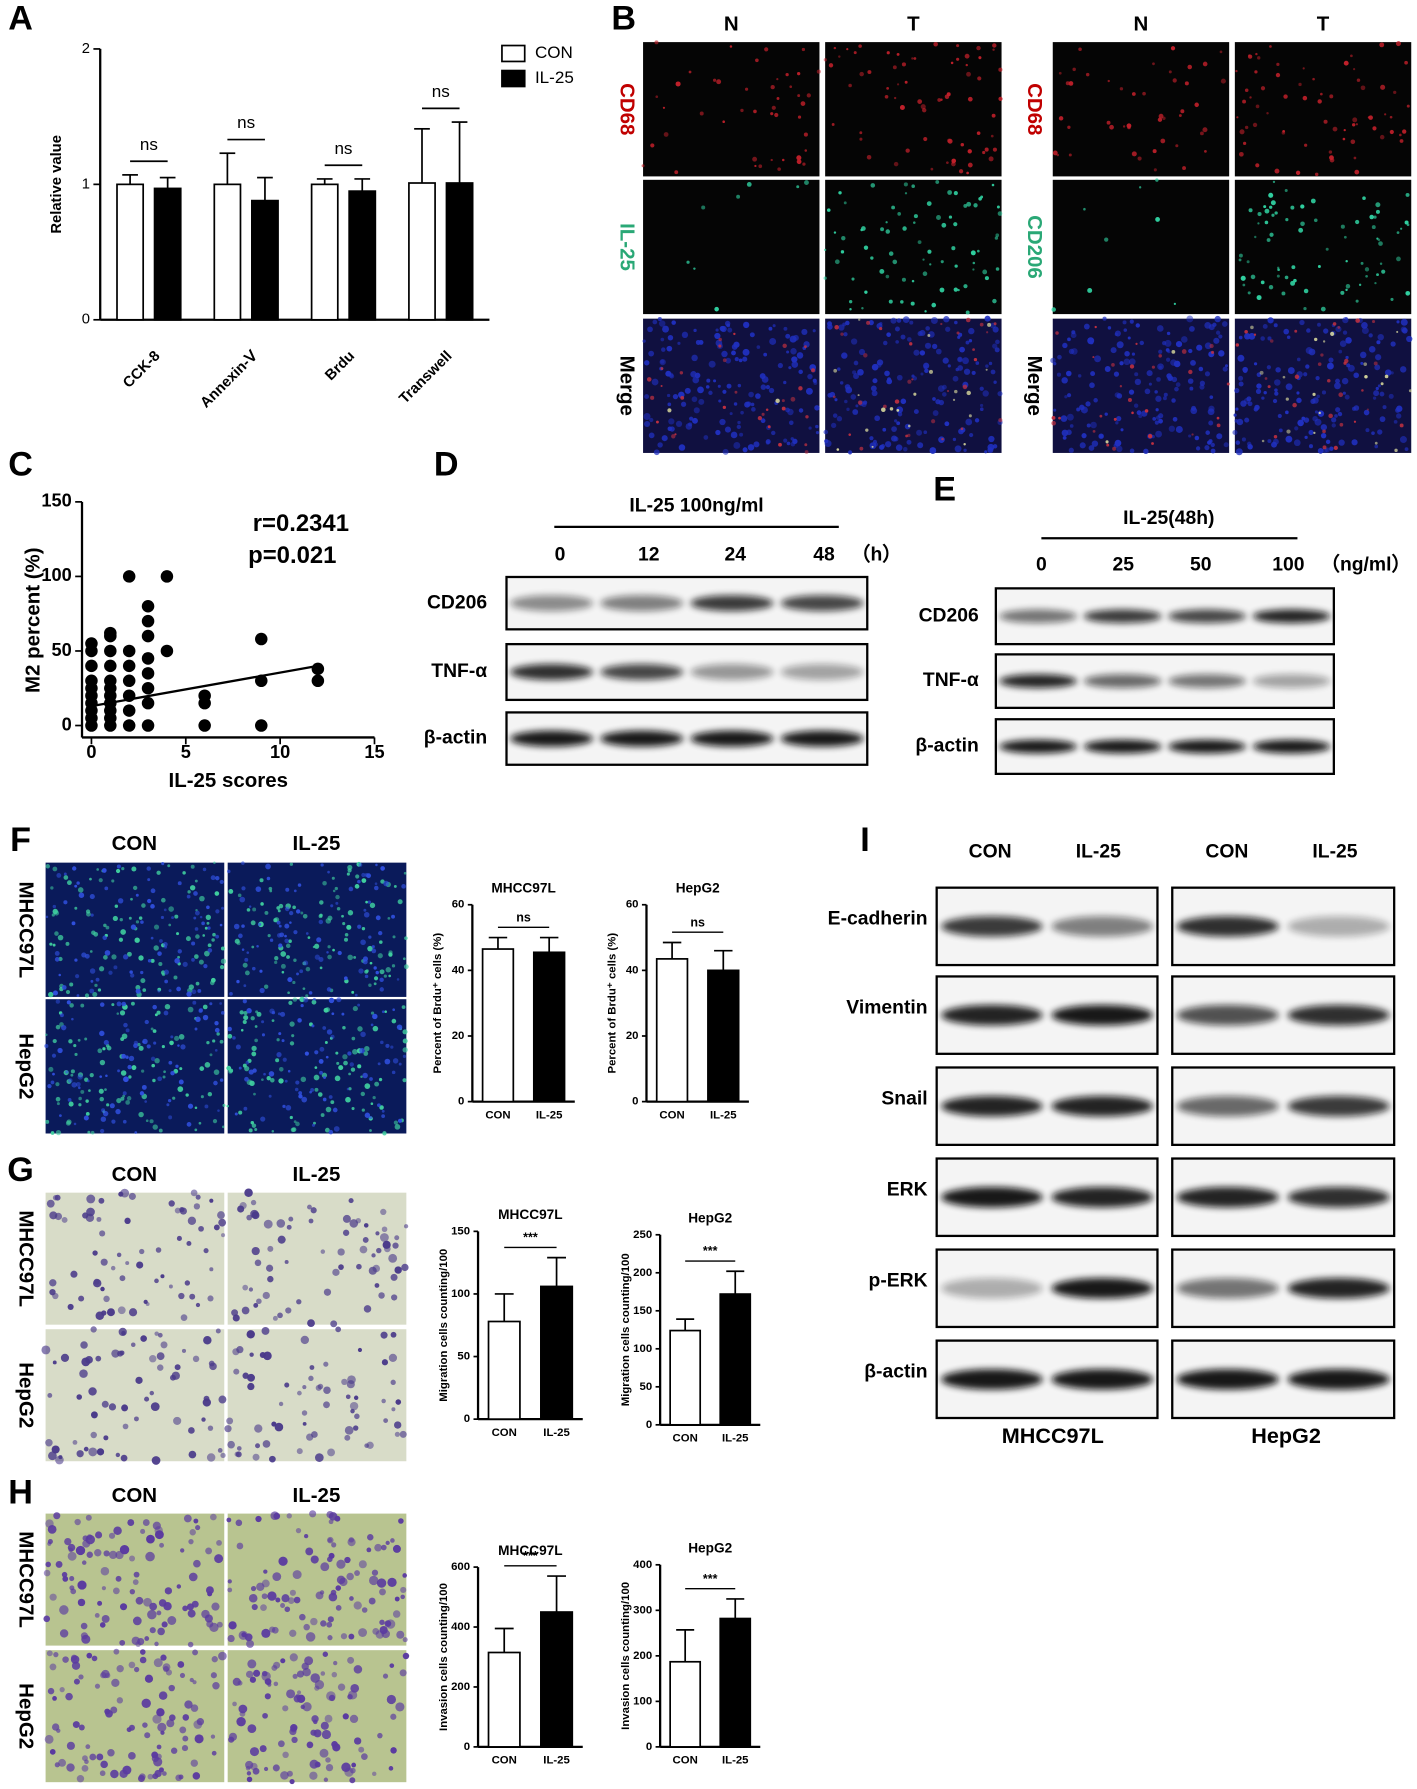  What do you see at coordinates (530, 1556) in the screenshot?
I see `significance-label: ***` at bounding box center [530, 1556].